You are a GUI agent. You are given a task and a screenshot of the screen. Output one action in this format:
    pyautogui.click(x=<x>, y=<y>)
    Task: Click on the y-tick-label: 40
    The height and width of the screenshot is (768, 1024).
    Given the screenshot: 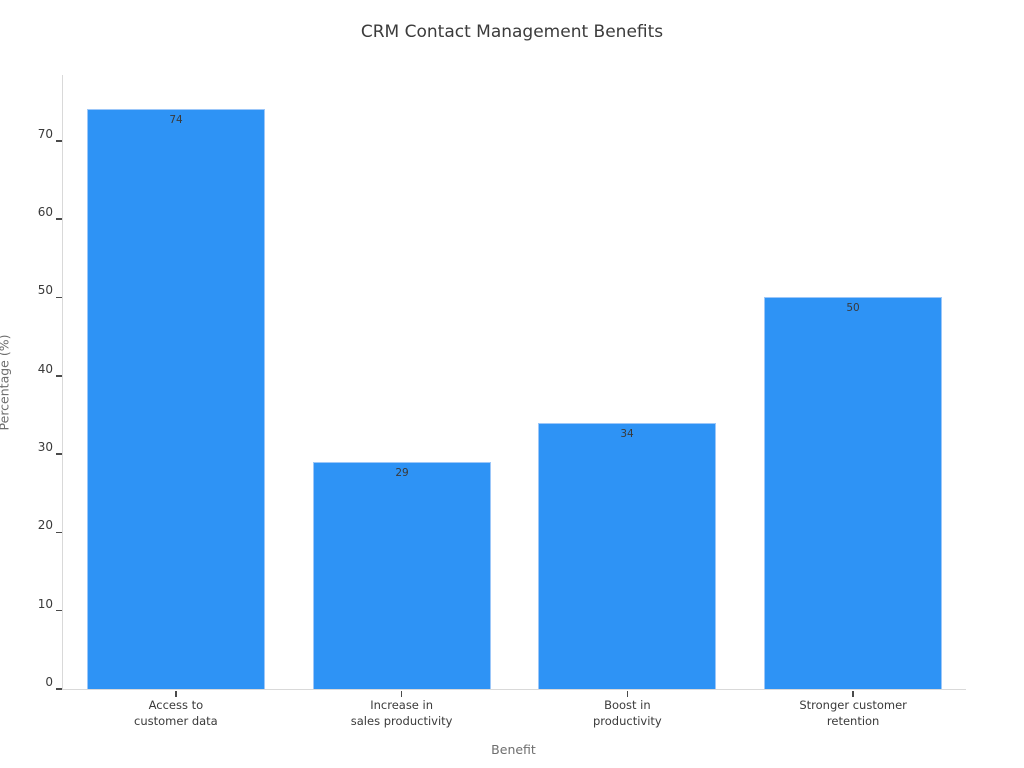 What is the action you would take?
    pyautogui.click(x=45, y=368)
    